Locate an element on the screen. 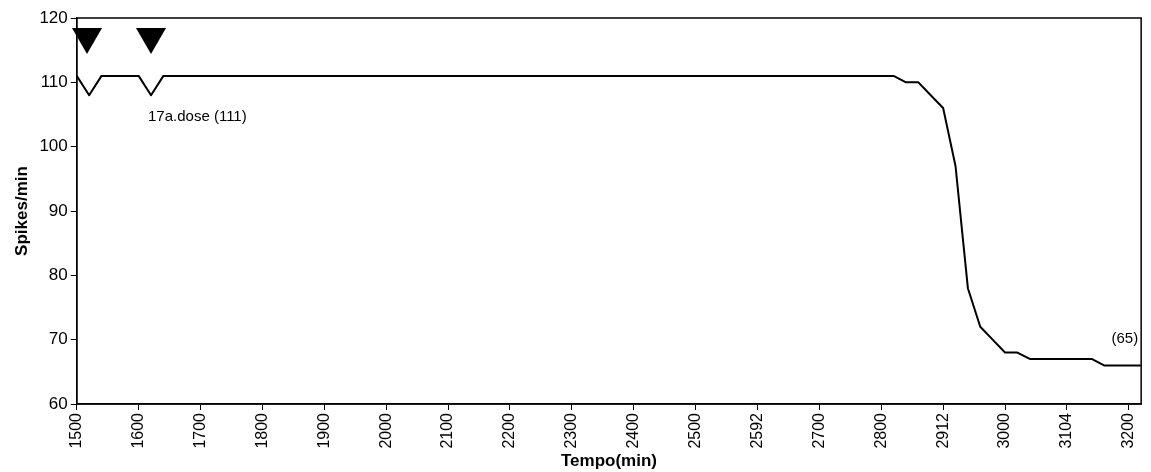 Image resolution: width=1151 pixels, height=472 pixels. y-tick-label: 120 is located at coordinates (53, 17).